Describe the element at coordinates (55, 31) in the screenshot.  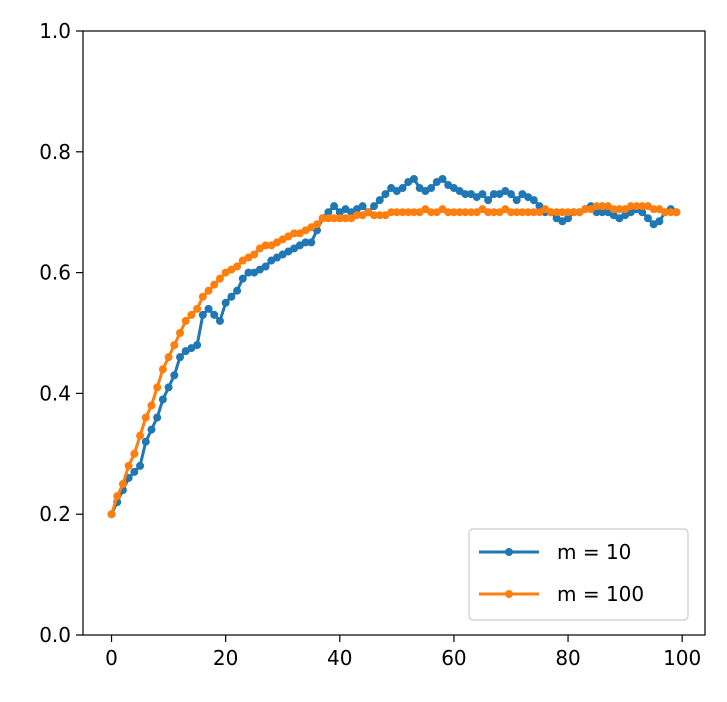
I see `y-tick-label: 1.0` at that location.